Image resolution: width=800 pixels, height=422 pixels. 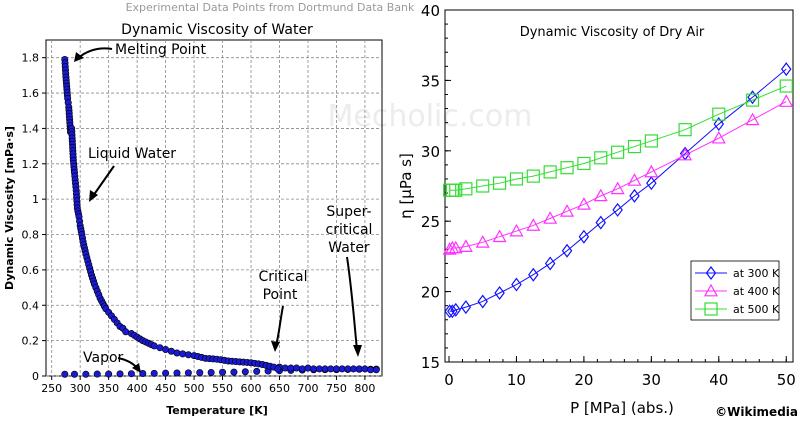 What do you see at coordinates (31, 58) in the screenshot?
I see `water-y-tick-1.8: 1.8` at bounding box center [31, 58].